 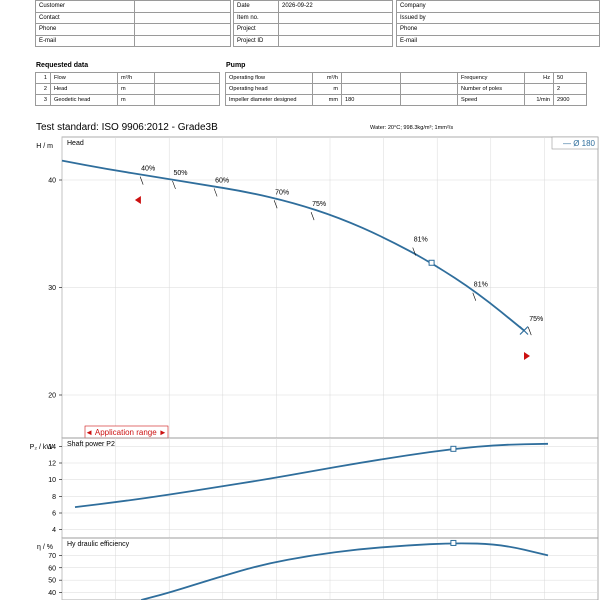 What do you see at coordinates (52, 464) in the screenshot?
I see `y-tick-label: 12` at bounding box center [52, 464].